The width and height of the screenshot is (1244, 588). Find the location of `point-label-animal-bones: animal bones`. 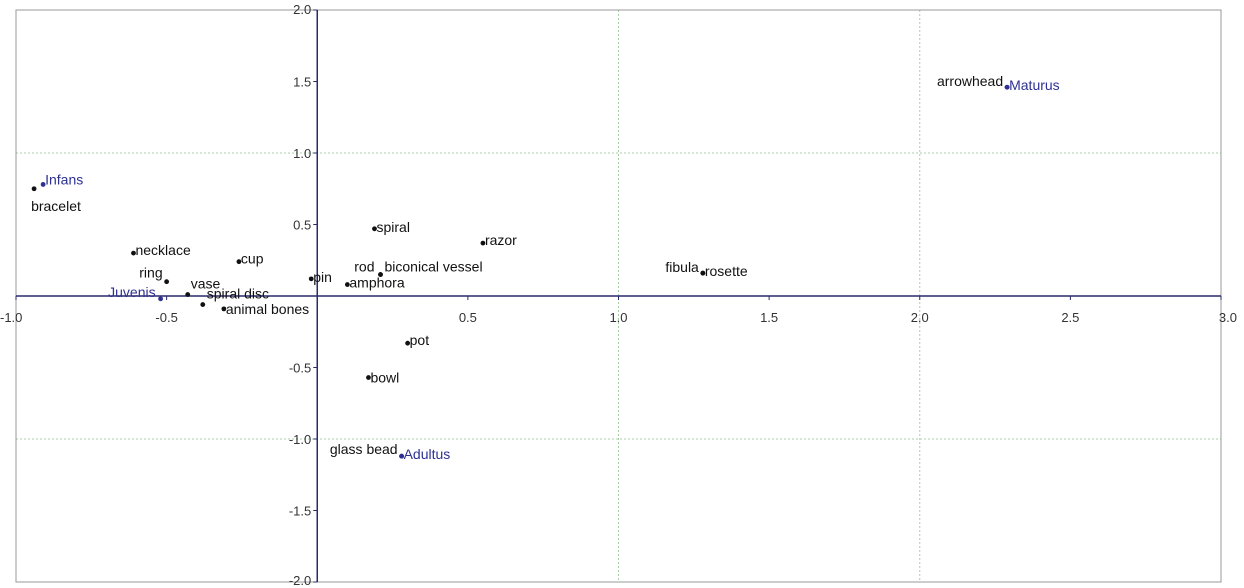

point-label-animal-bones: animal bones is located at coordinates (267, 309).